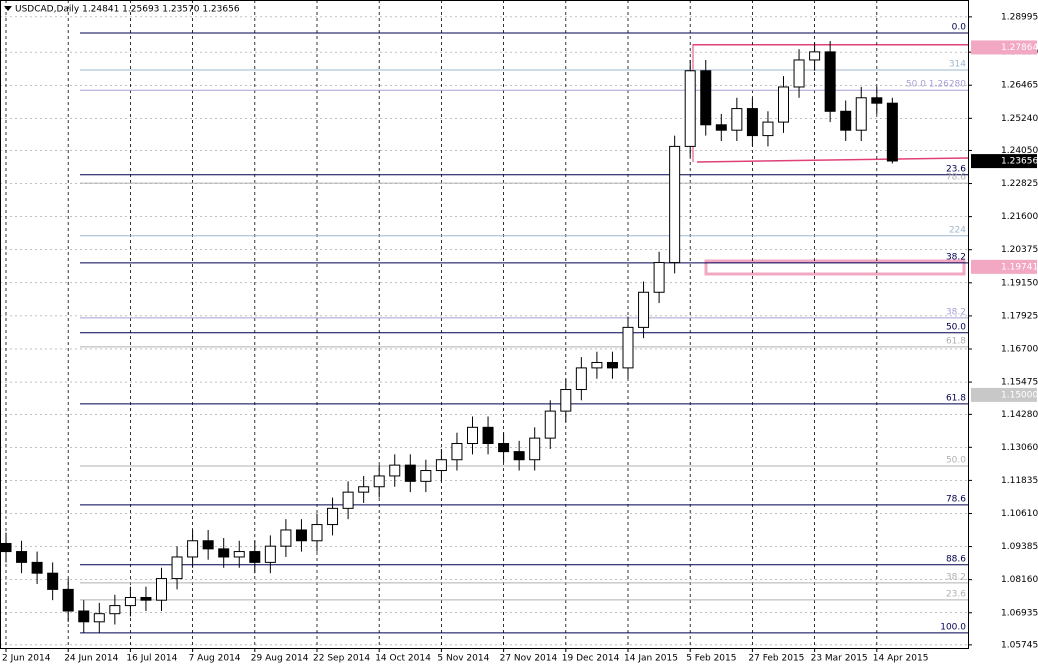 This screenshot has height=666, width=1038. I want to click on range-bottom, so click(832, 160).